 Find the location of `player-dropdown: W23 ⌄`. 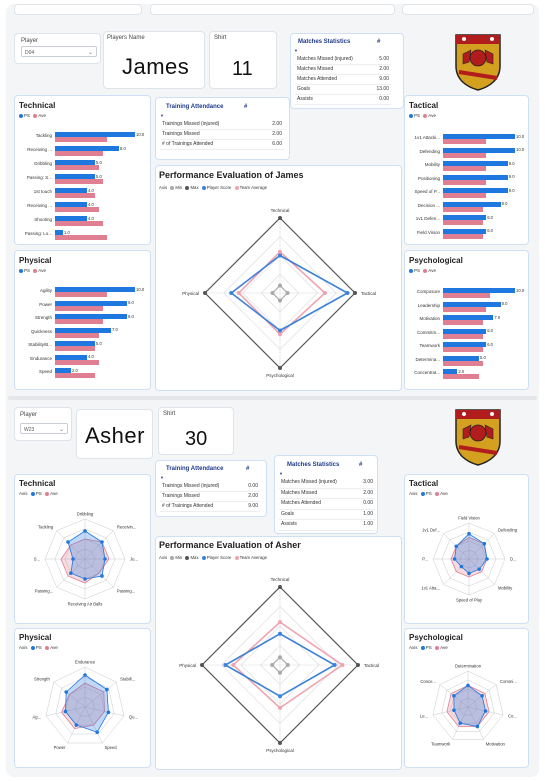

player-dropdown: W23 ⌄ is located at coordinates (44, 428).